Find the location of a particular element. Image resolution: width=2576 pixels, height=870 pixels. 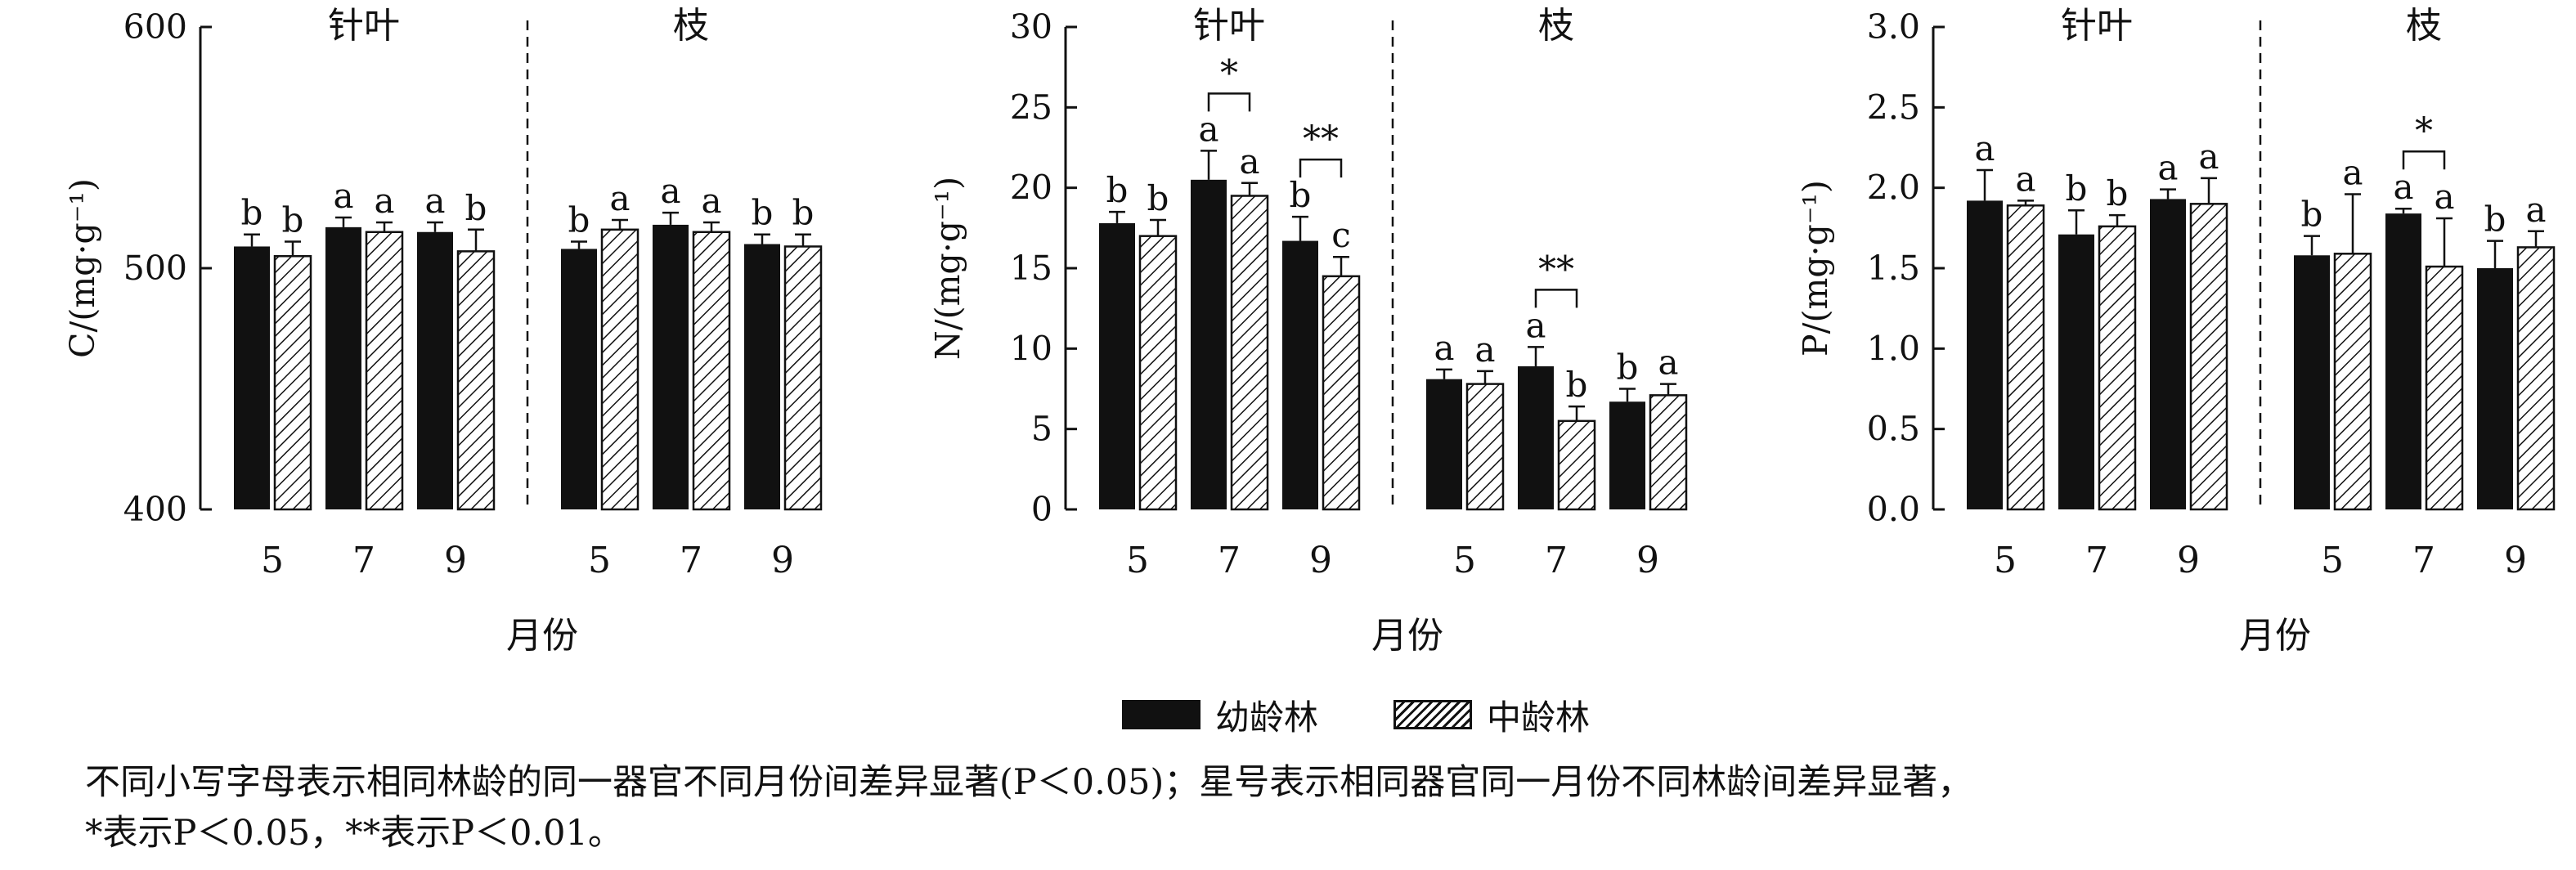

chart-p-x-axis-label: 月份 is located at coordinates (2275, 636).